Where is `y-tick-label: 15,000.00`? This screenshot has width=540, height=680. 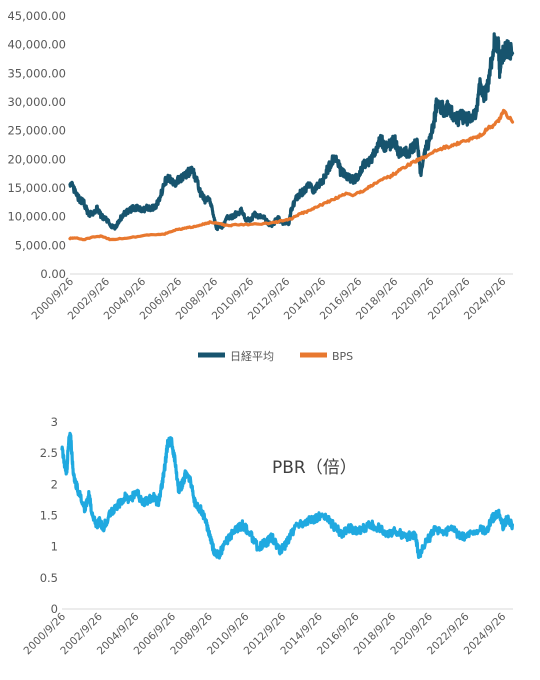
y-tick-label: 15,000.00 is located at coordinates (36, 188).